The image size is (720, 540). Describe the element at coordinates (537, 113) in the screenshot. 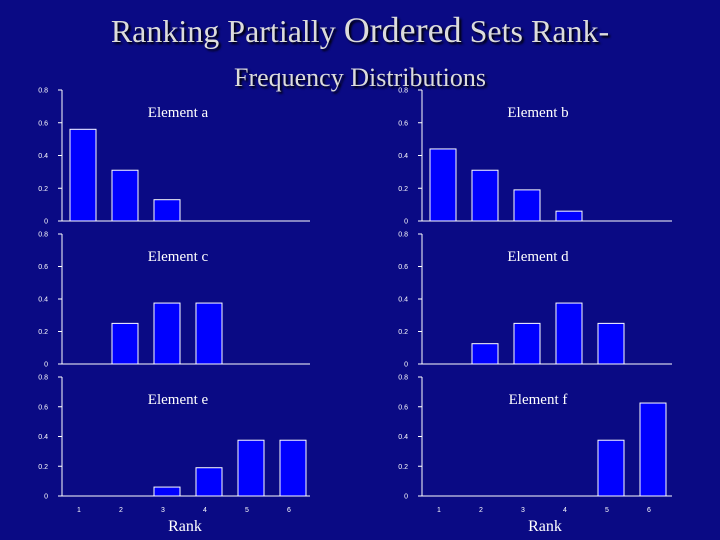

I see `panel-title: Element b` at that location.